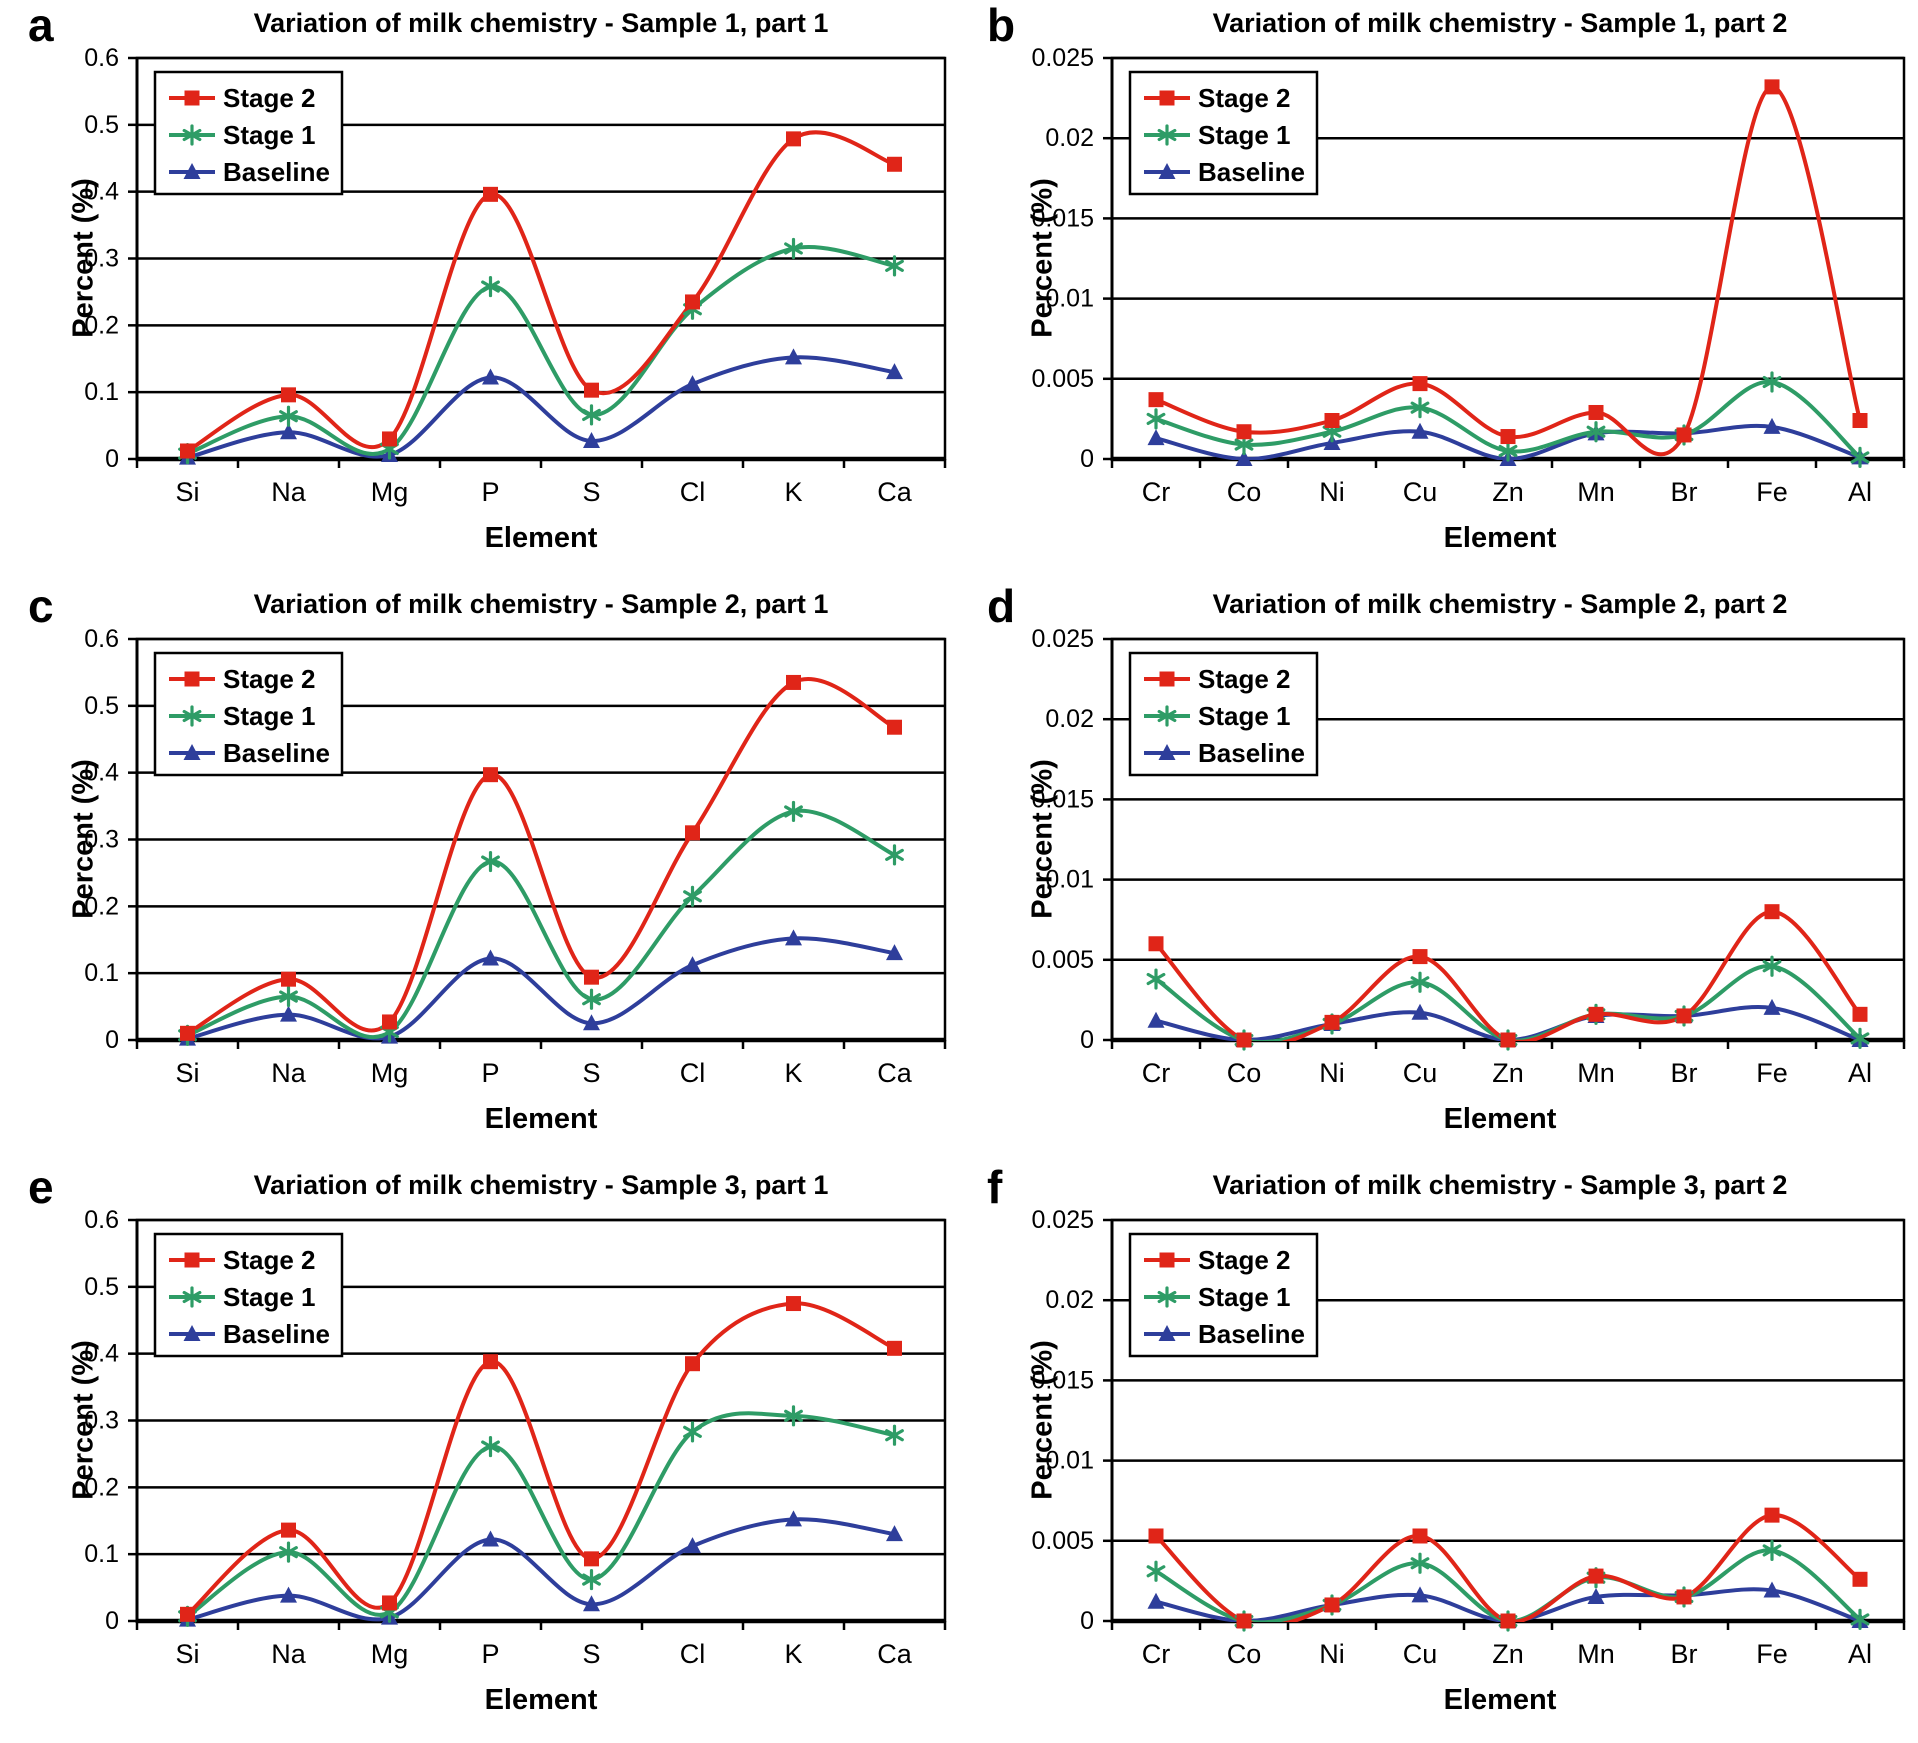 The image size is (1918, 1743). Describe the element at coordinates (41, 1187) in the screenshot. I see `panel-letter: e` at that location.